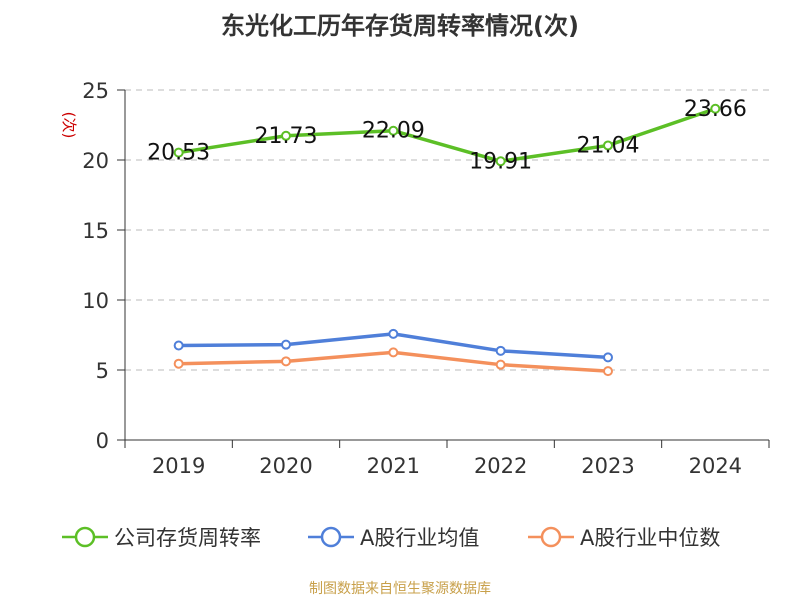 Image resolution: width=800 pixels, height=600 pixels. I want to click on data-label-0-5: 23.66, so click(715, 109).